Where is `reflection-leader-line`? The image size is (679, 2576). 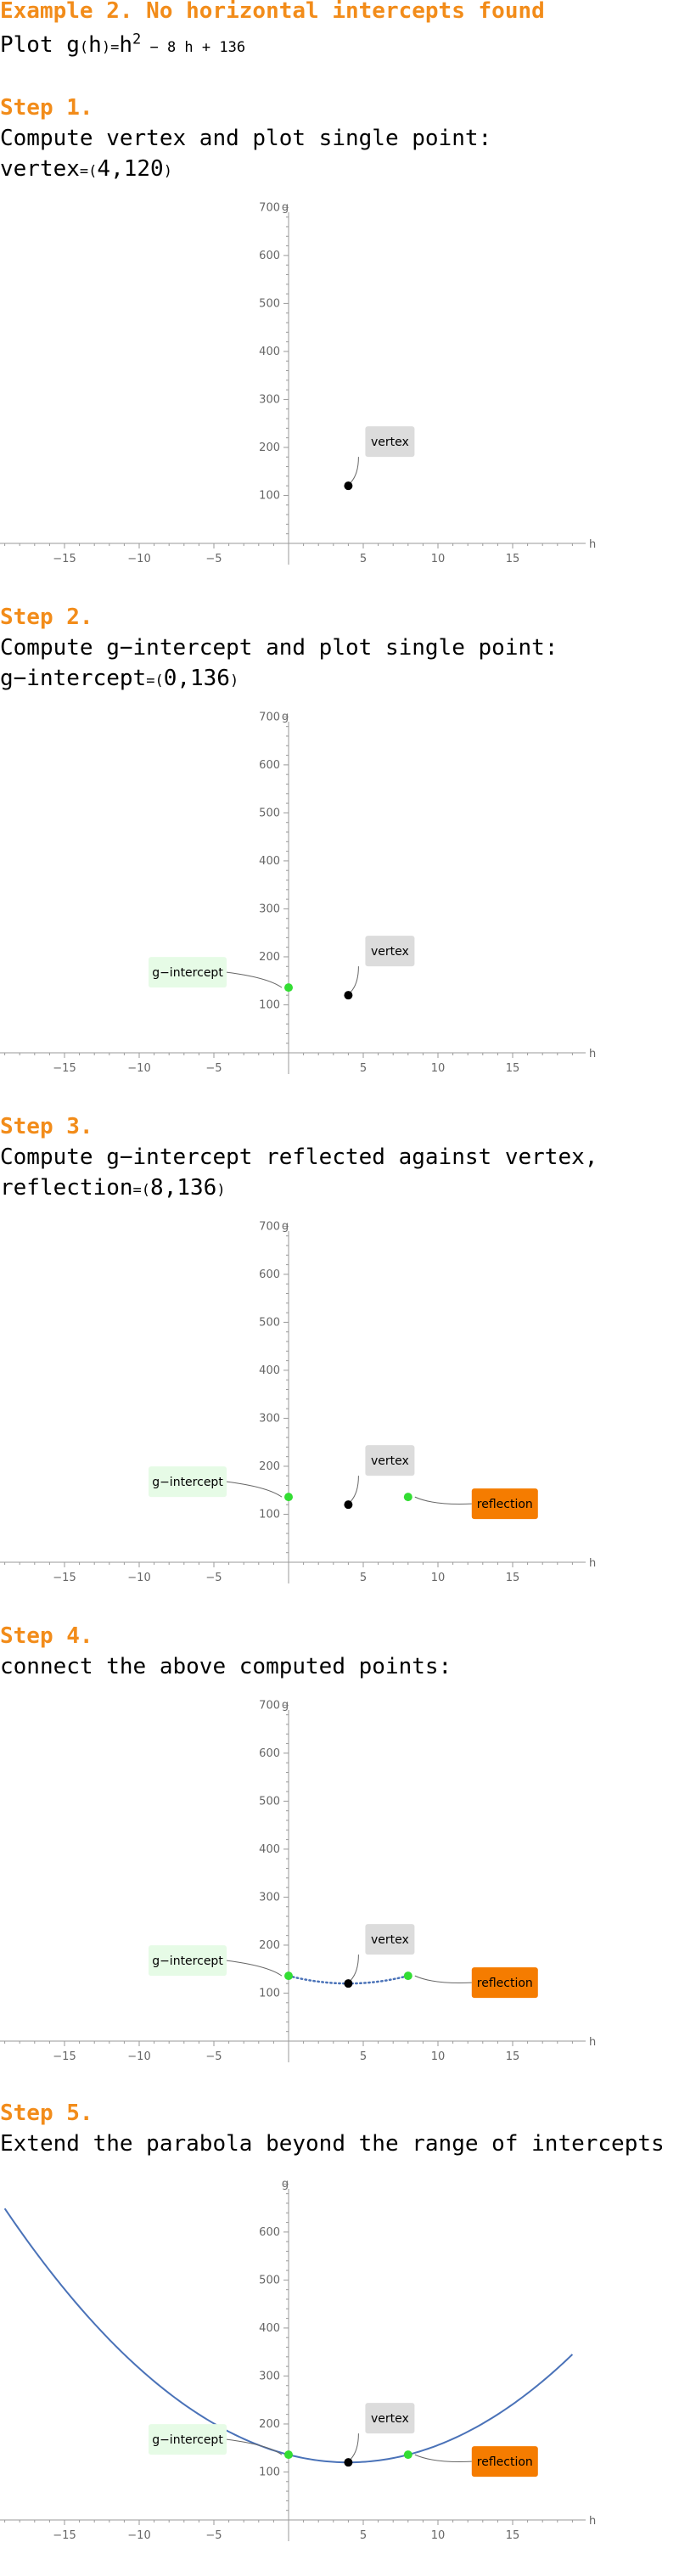
reflection-leader-line is located at coordinates (443, 1500).